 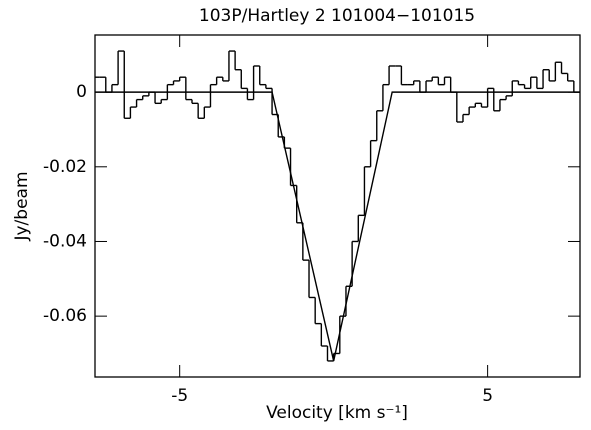 What do you see at coordinates (65, 316) in the screenshot?
I see `y-tick-label: -0.06` at bounding box center [65, 316].